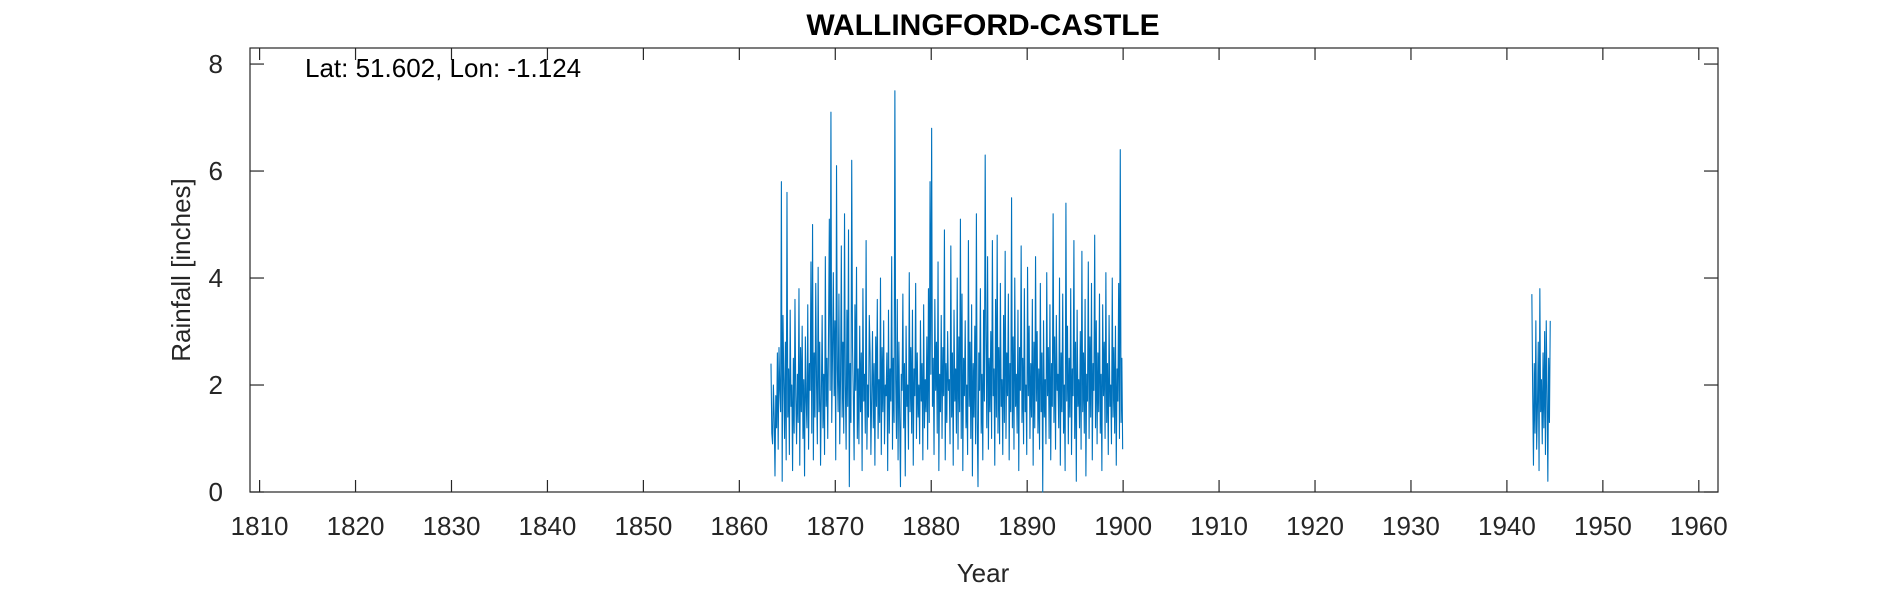  Describe the element at coordinates (835, 526) in the screenshot. I see `x-tick-label: 1870` at that location.